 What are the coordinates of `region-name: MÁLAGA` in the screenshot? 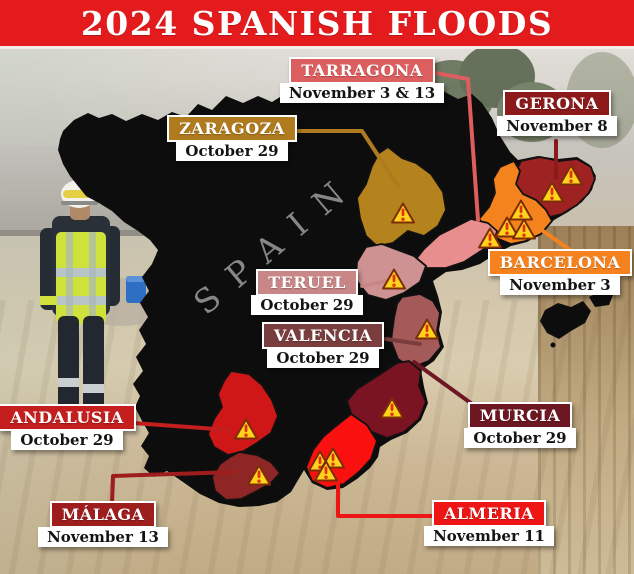 It's located at (103, 514).